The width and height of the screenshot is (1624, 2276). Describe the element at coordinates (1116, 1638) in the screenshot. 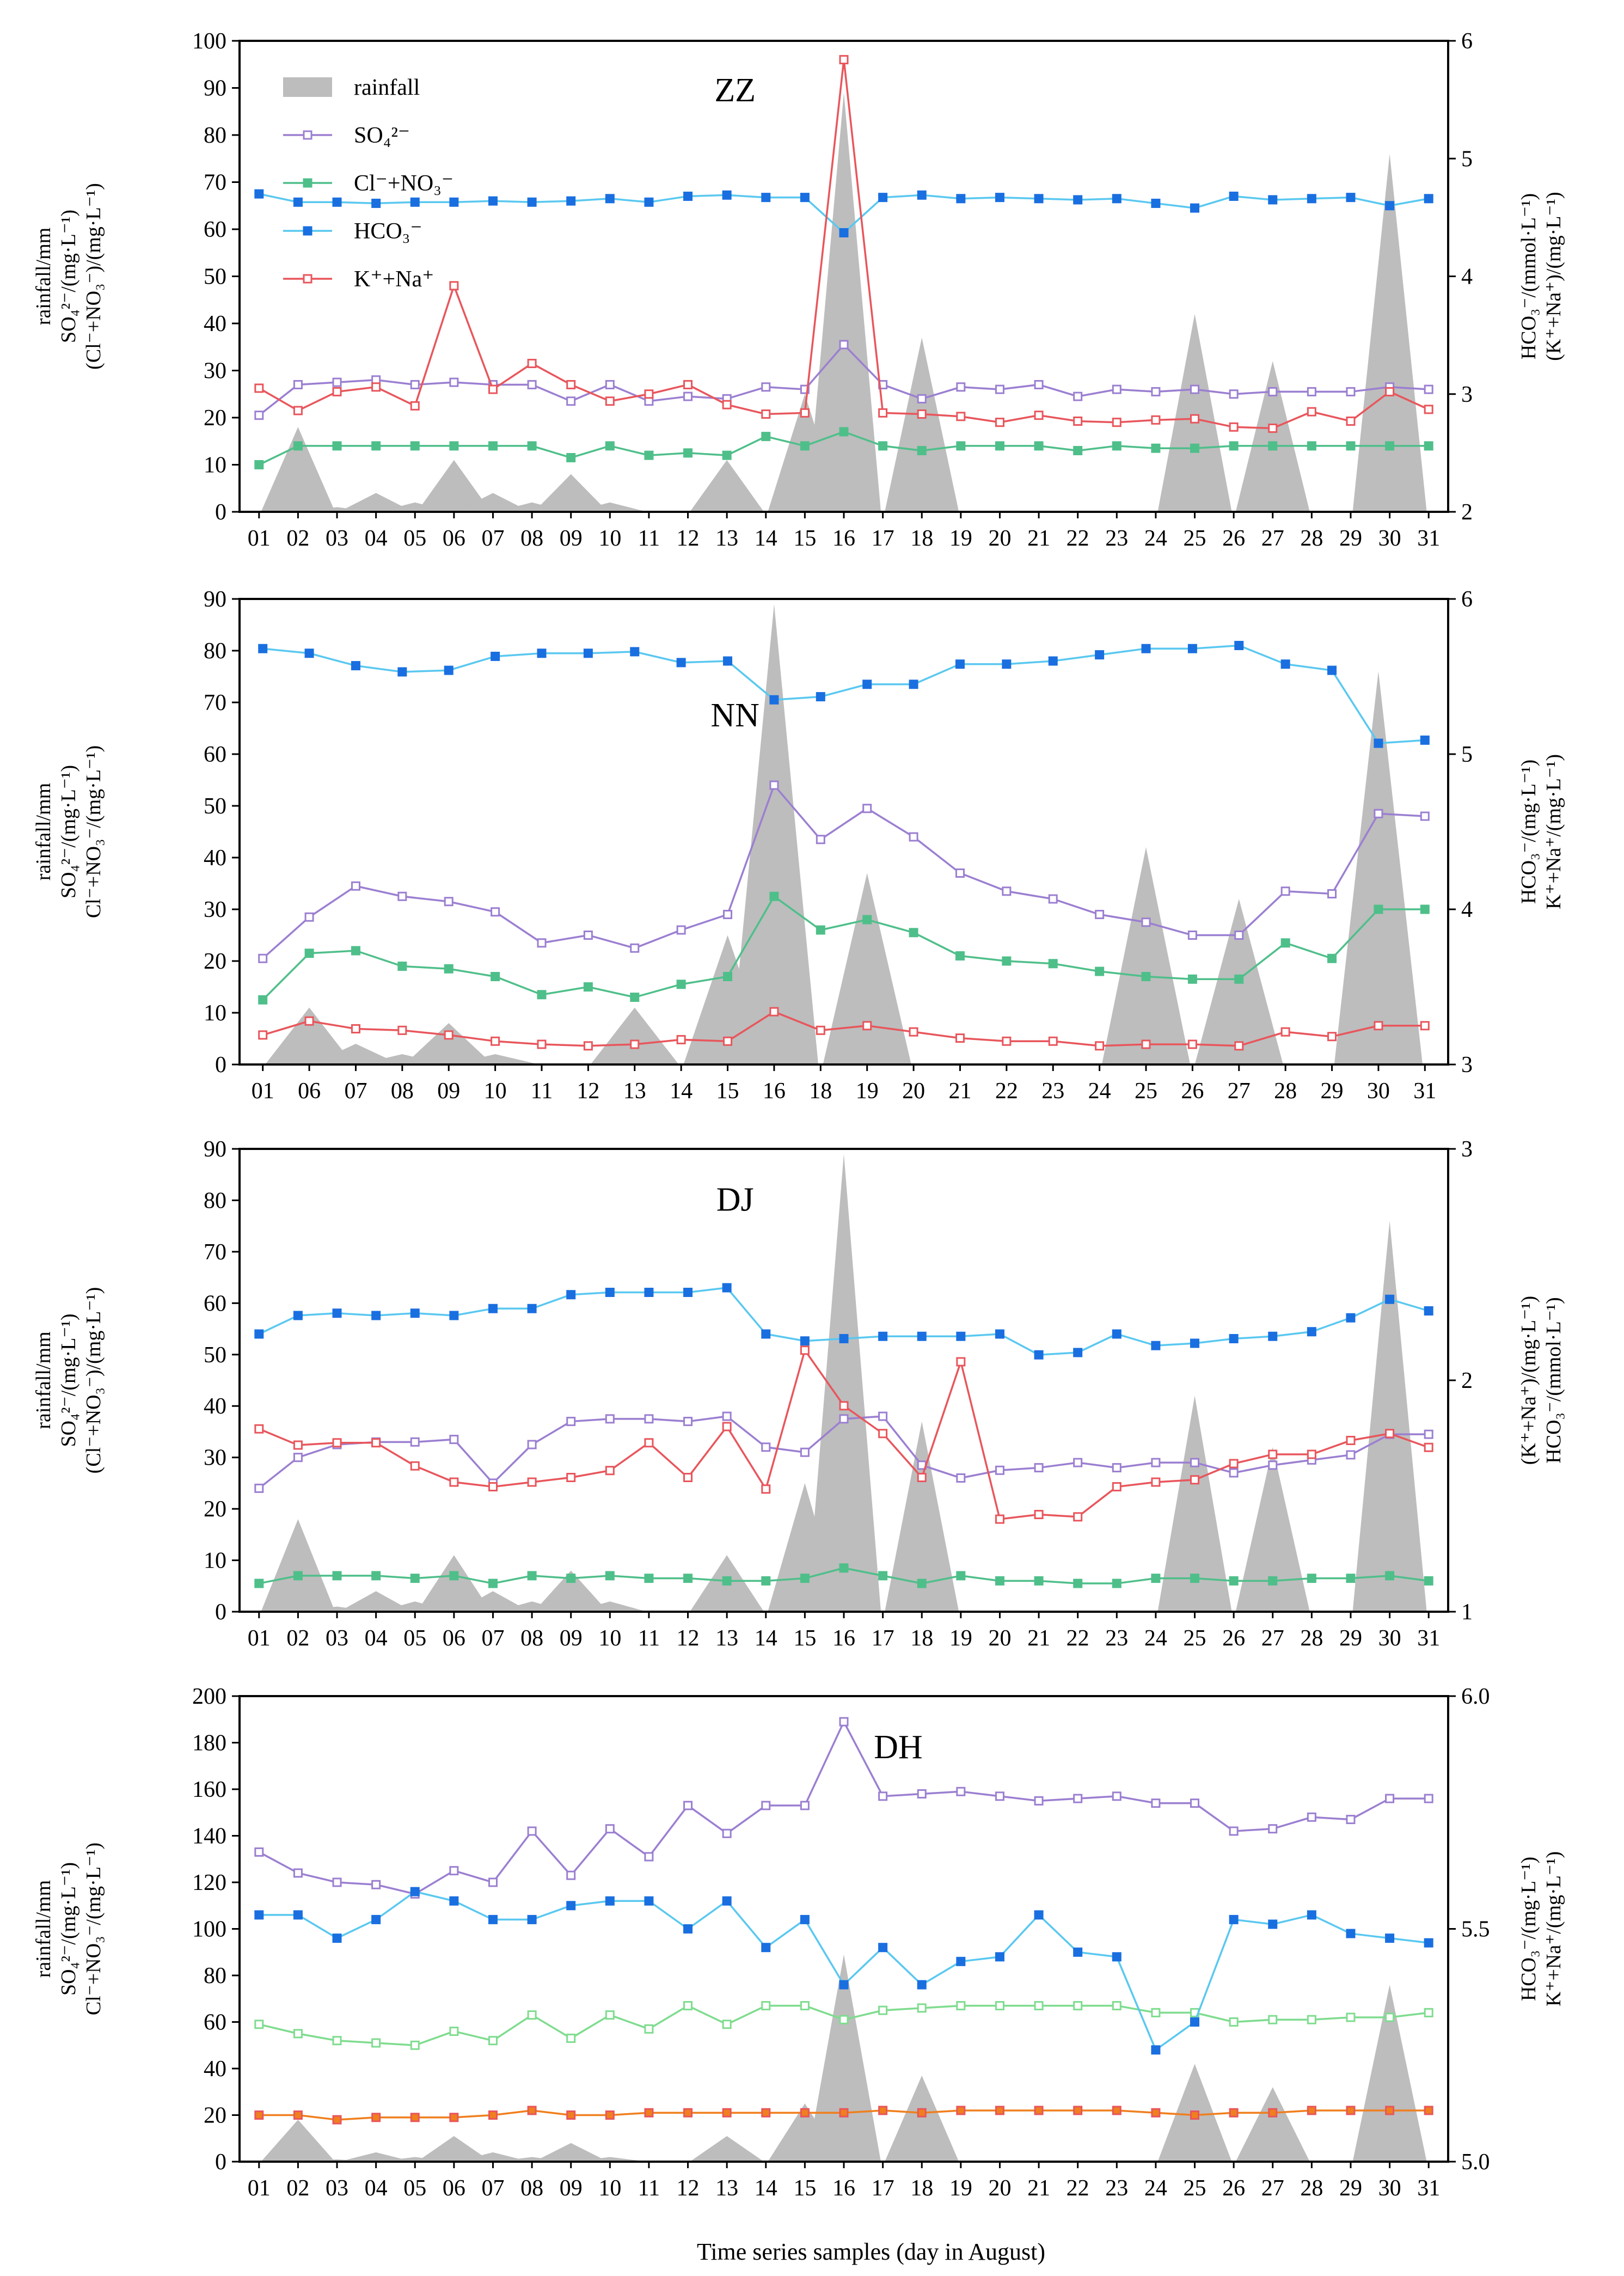

I see `tick-label: 23` at that location.